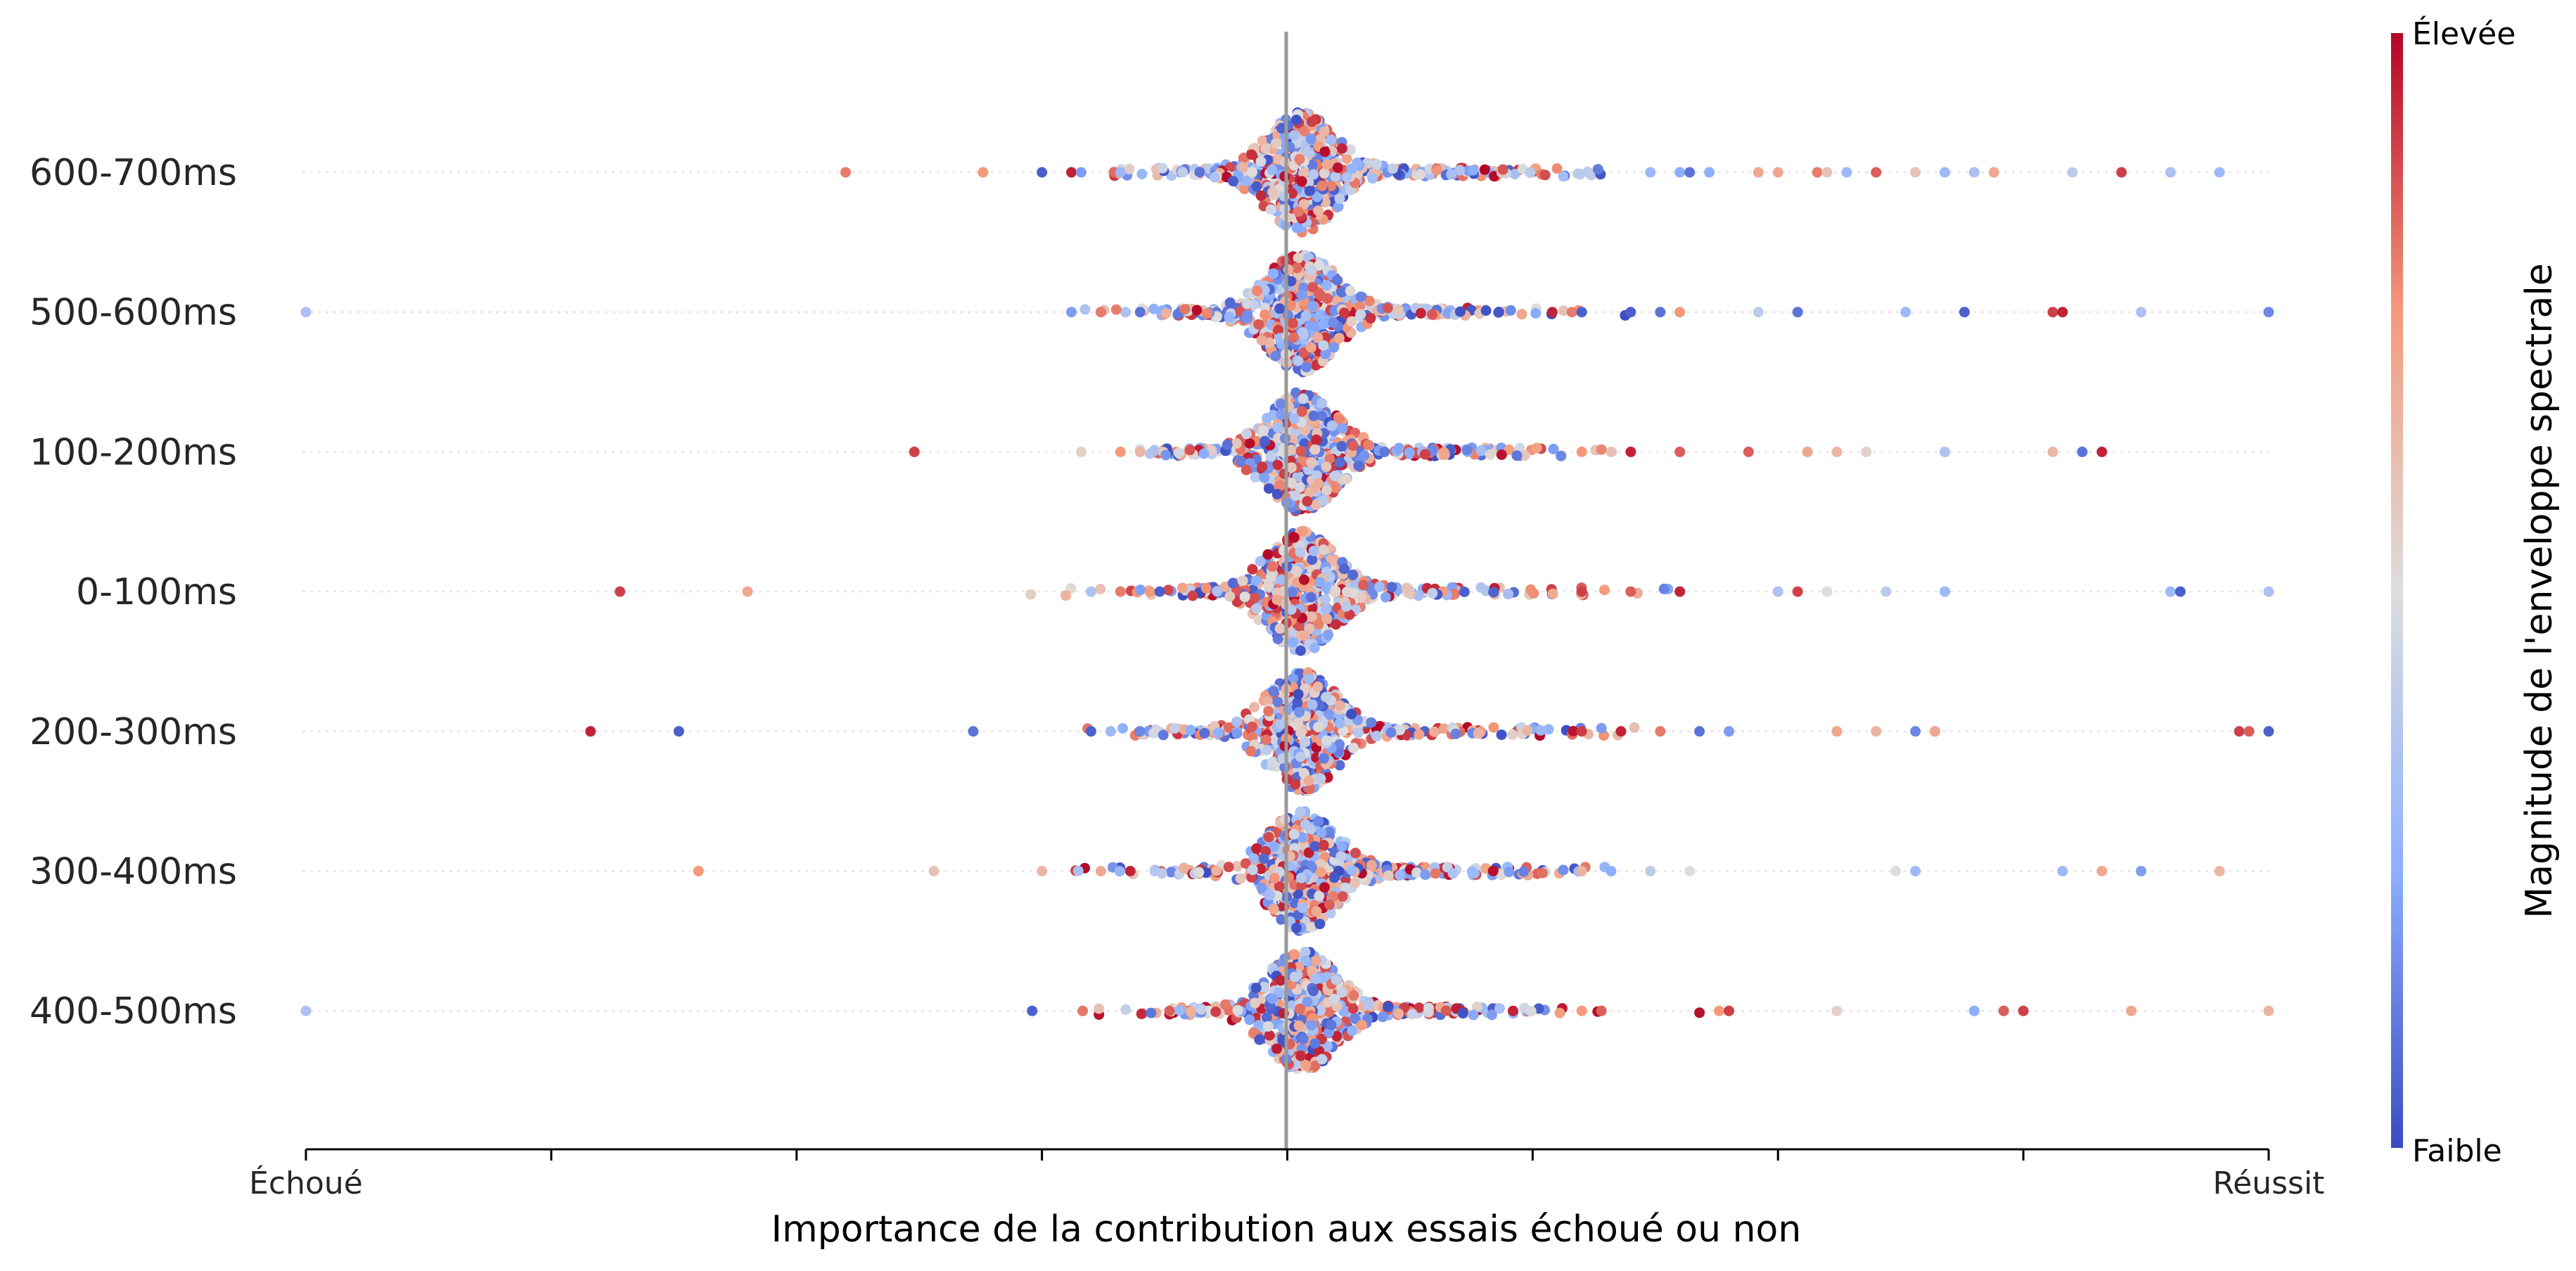  I want to click on y-tick-label-300-400ms: 300-400ms, so click(133, 872).